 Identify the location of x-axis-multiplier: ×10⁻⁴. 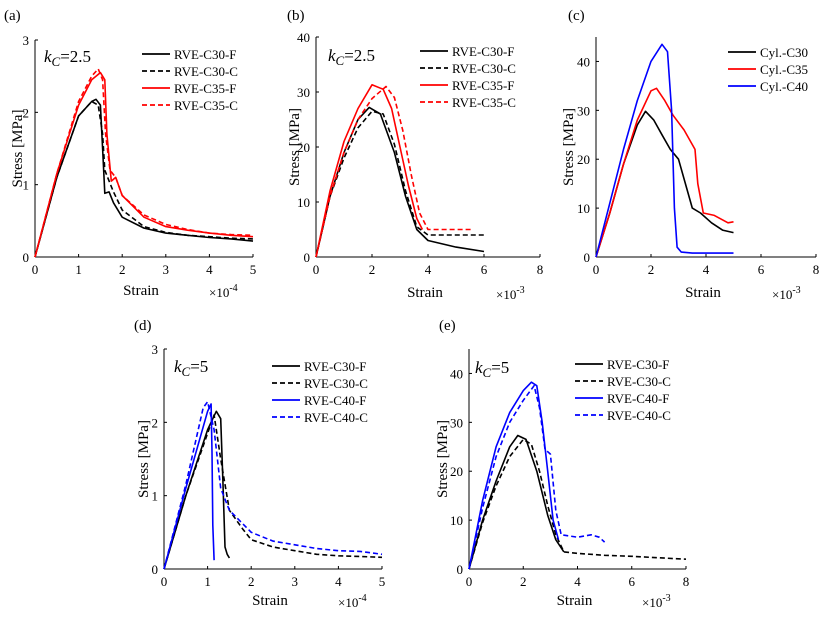
(223, 291).